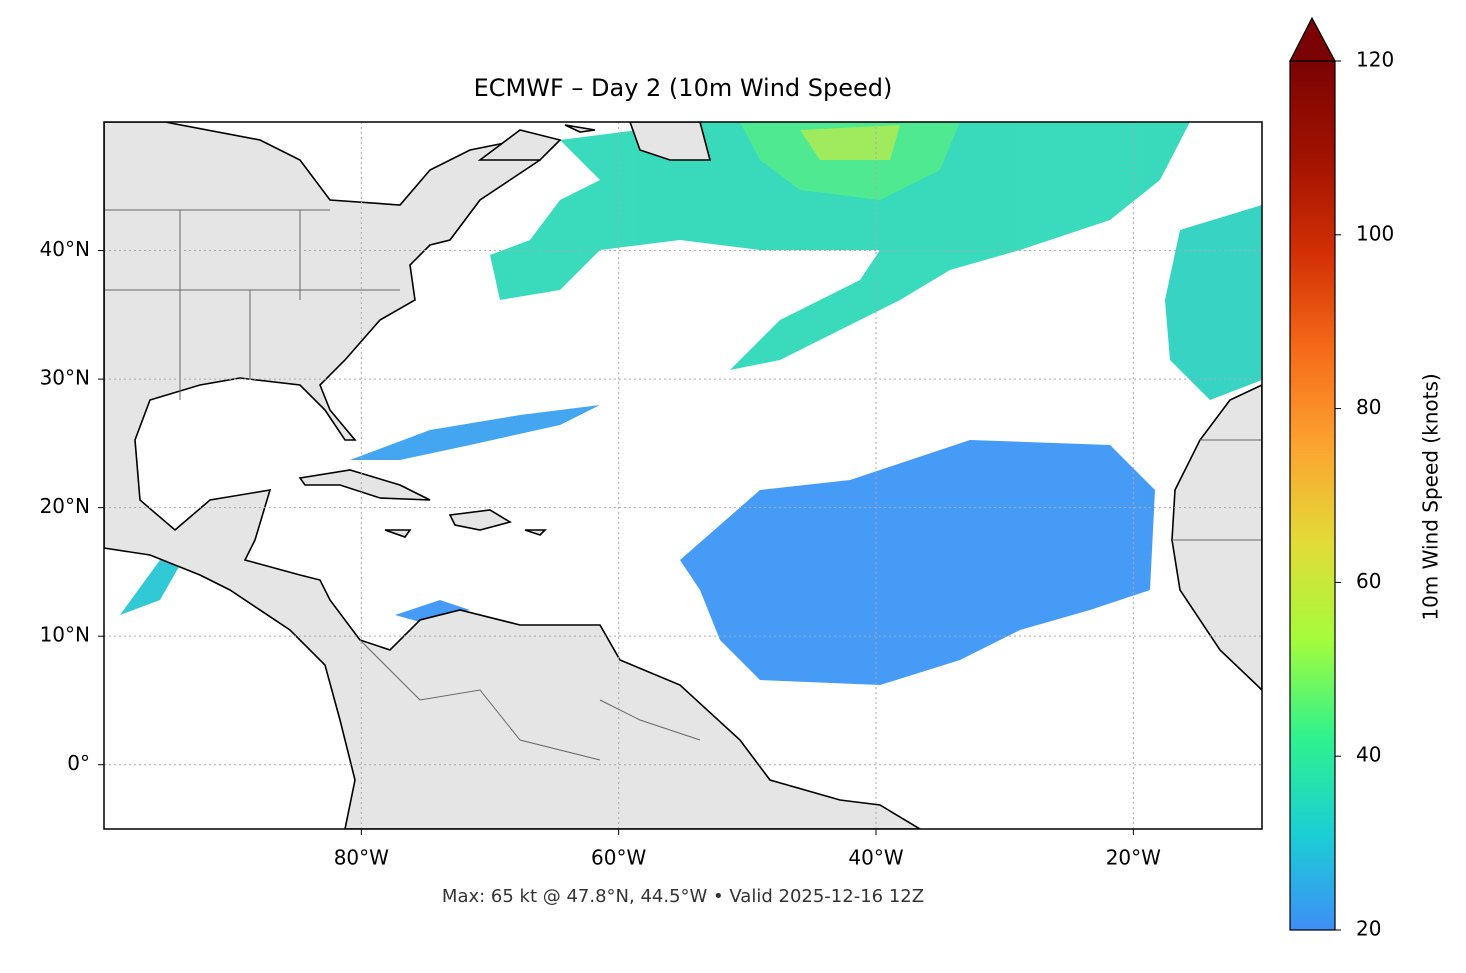 The width and height of the screenshot is (1466, 973). I want to click on y-tick-label: 20°N, so click(65, 506).